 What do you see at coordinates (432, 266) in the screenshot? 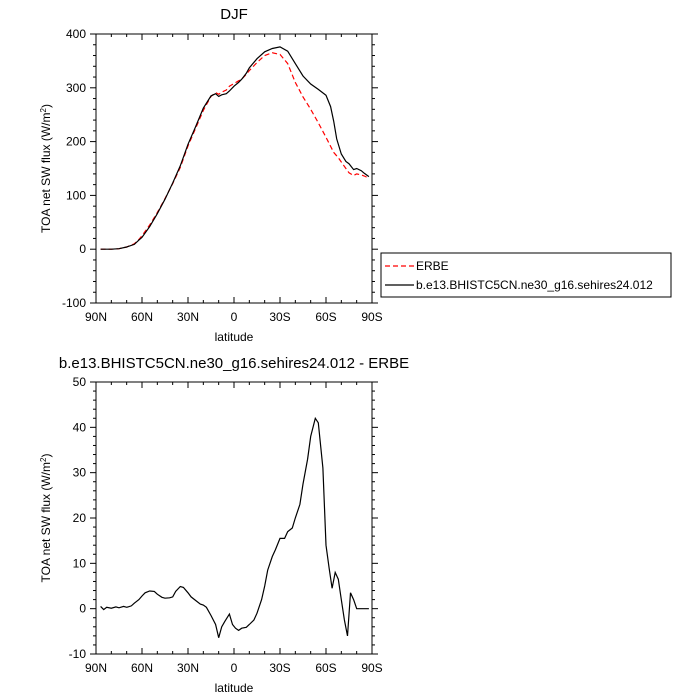
I see `legend-label: ERBE` at bounding box center [432, 266].